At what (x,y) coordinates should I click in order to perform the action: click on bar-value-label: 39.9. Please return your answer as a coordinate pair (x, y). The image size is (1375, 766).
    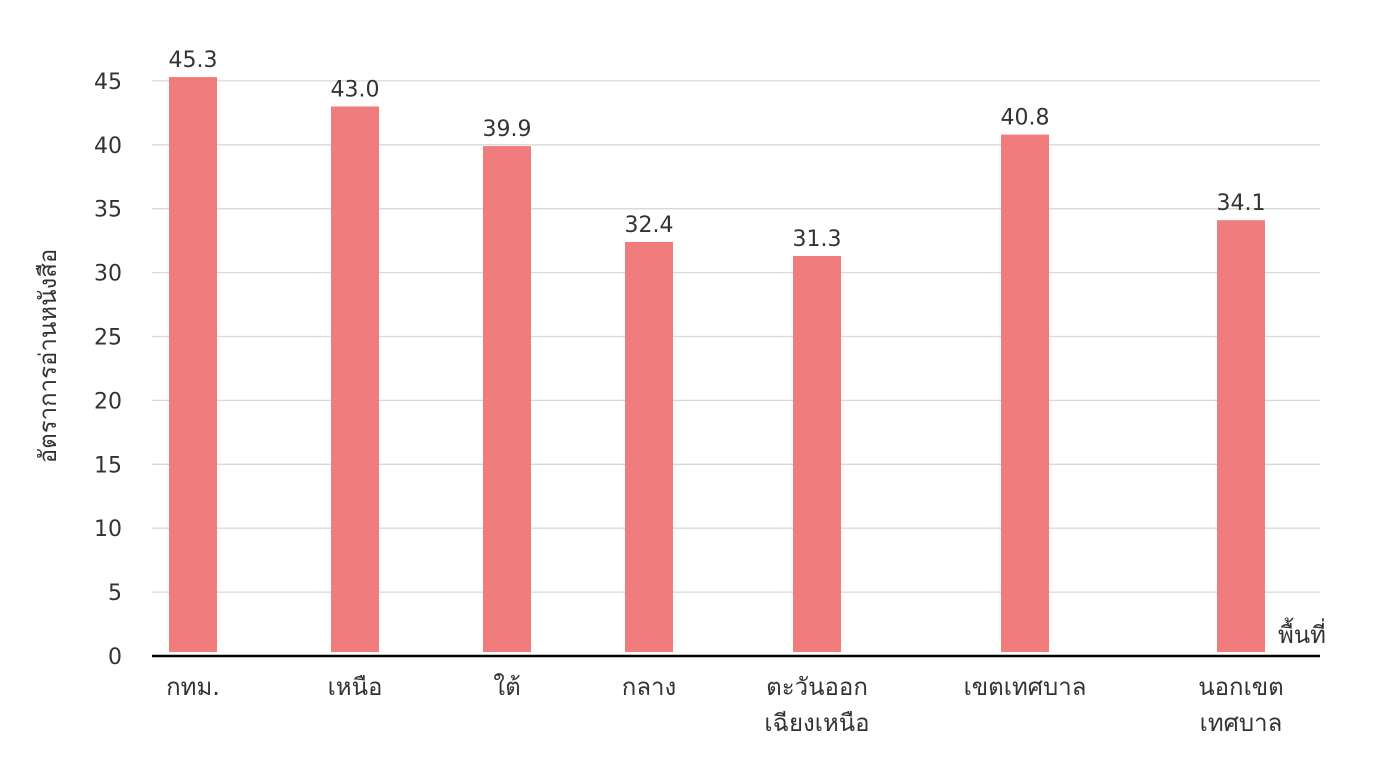
    Looking at the image, I should click on (507, 129).